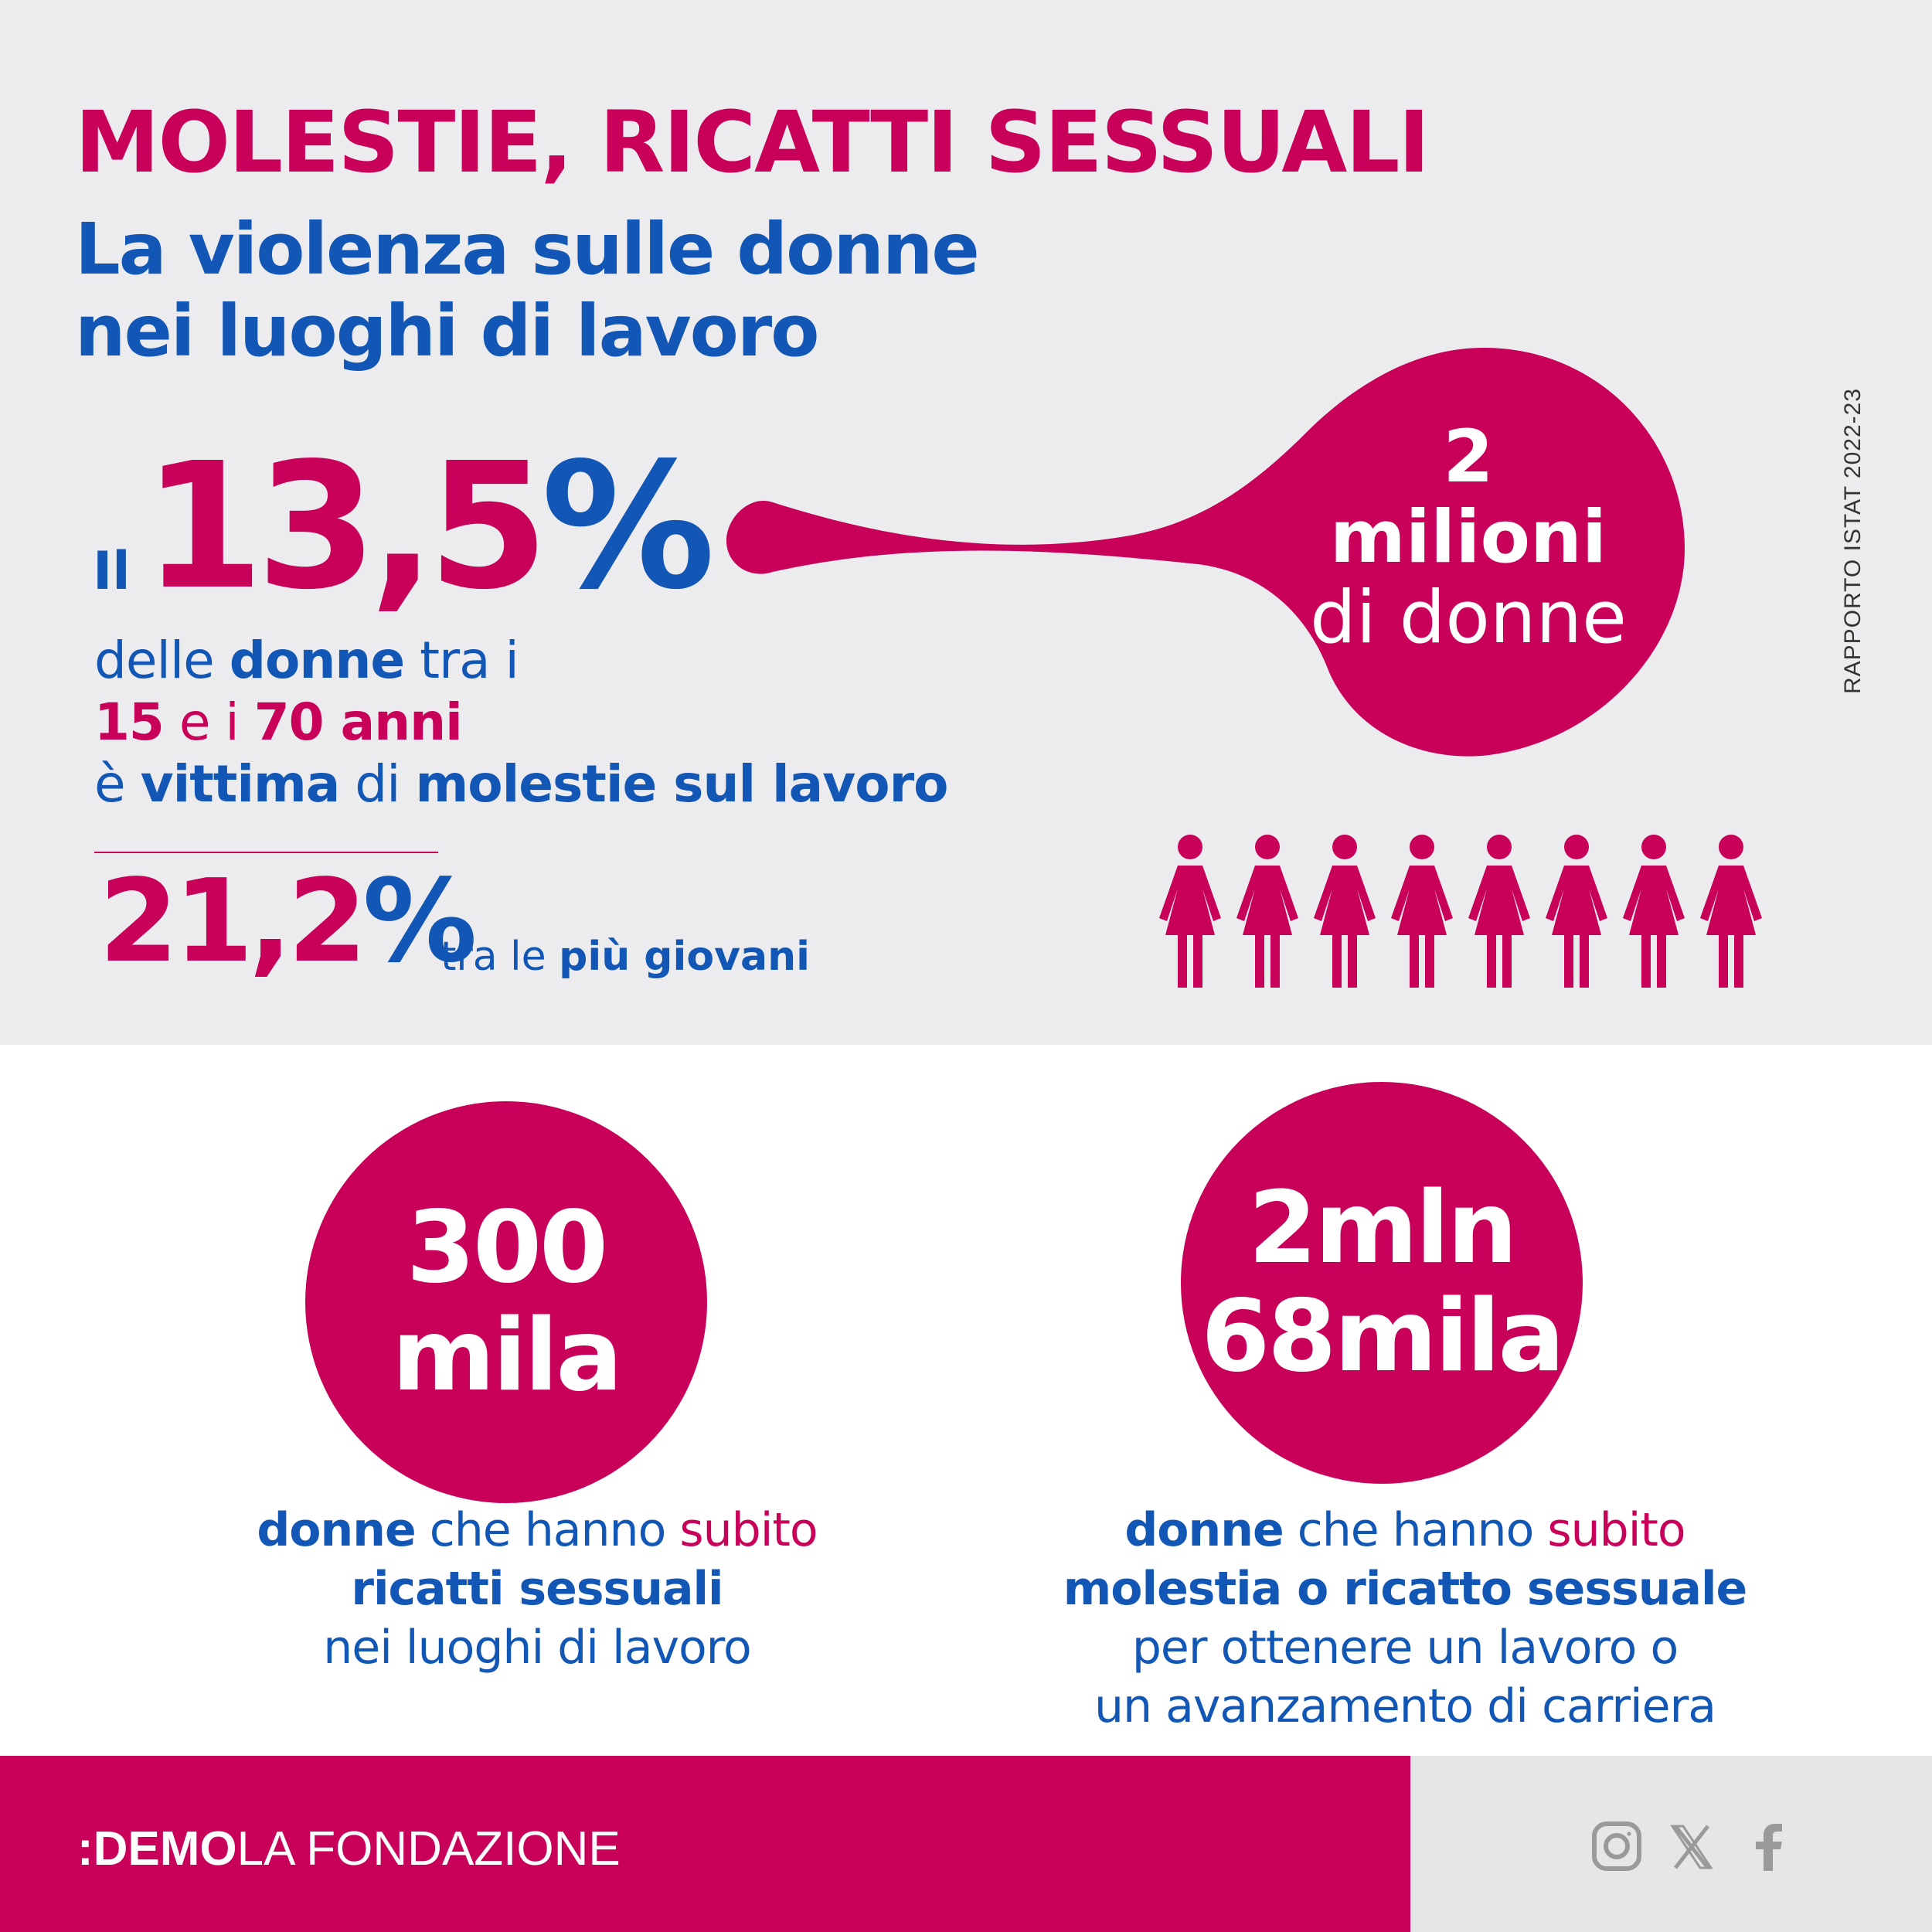 This screenshot has width=1932, height=1932. Describe the element at coordinates (1205, 553) in the screenshot. I see `drop-bubble-shape` at that location.